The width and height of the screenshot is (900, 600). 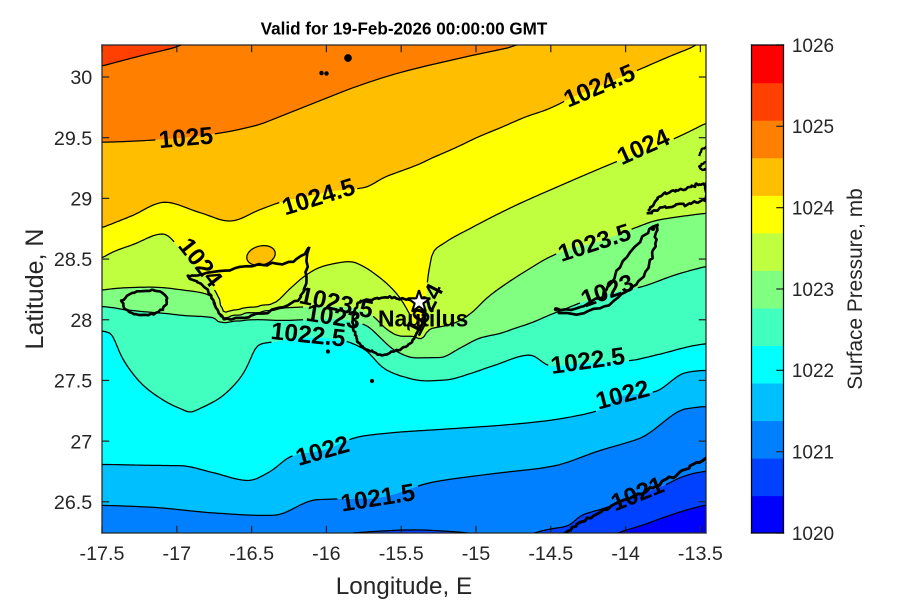 I want to click on svg-text: 26.5, so click(x=73, y=503).